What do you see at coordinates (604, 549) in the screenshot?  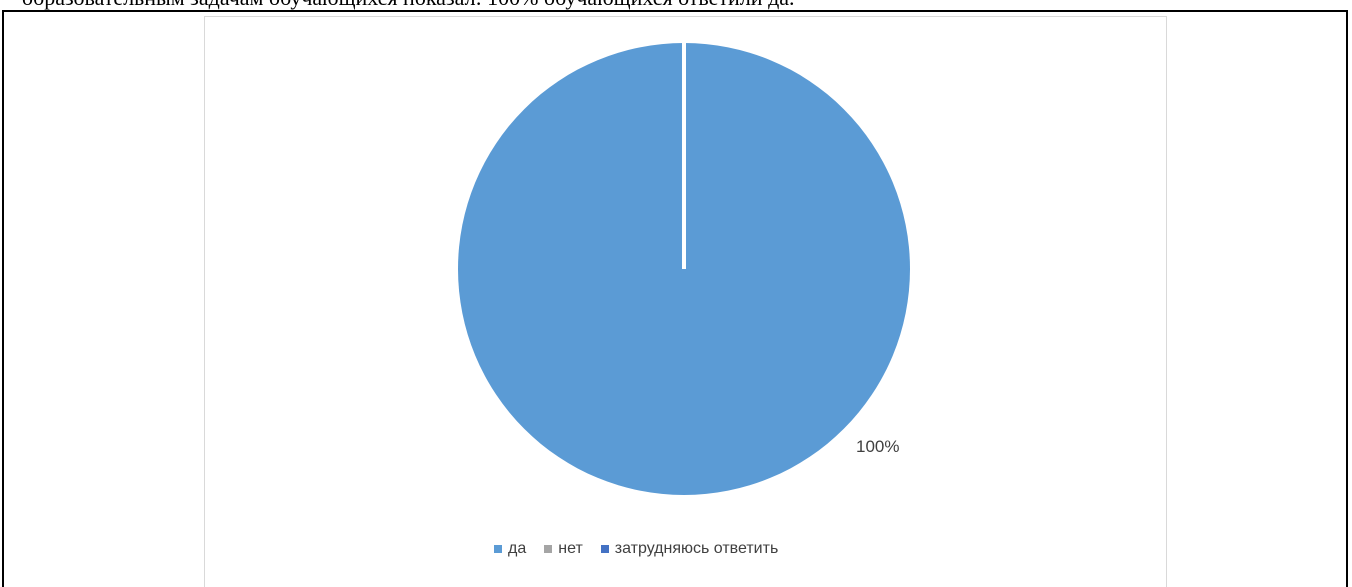 I see `legend-swatch-zatrudnyayus` at bounding box center [604, 549].